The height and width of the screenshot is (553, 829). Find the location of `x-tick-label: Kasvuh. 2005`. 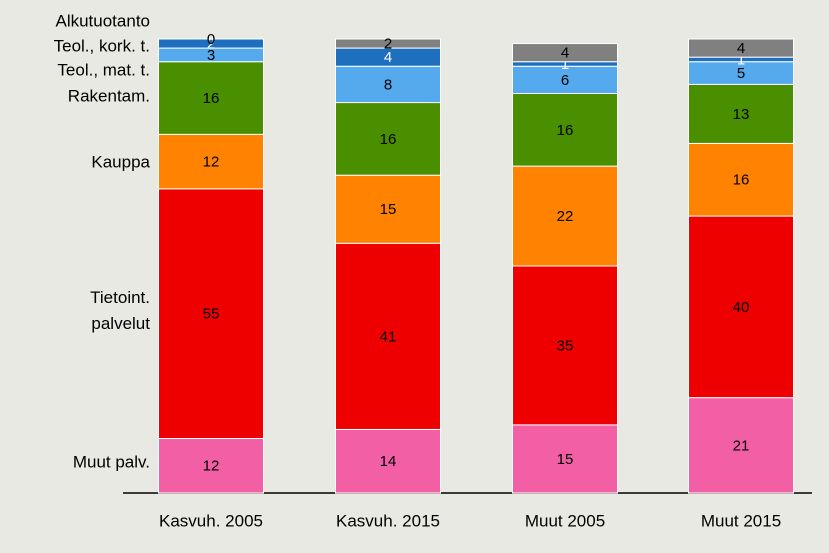

x-tick-label: Kasvuh. 2005 is located at coordinates (211, 520).